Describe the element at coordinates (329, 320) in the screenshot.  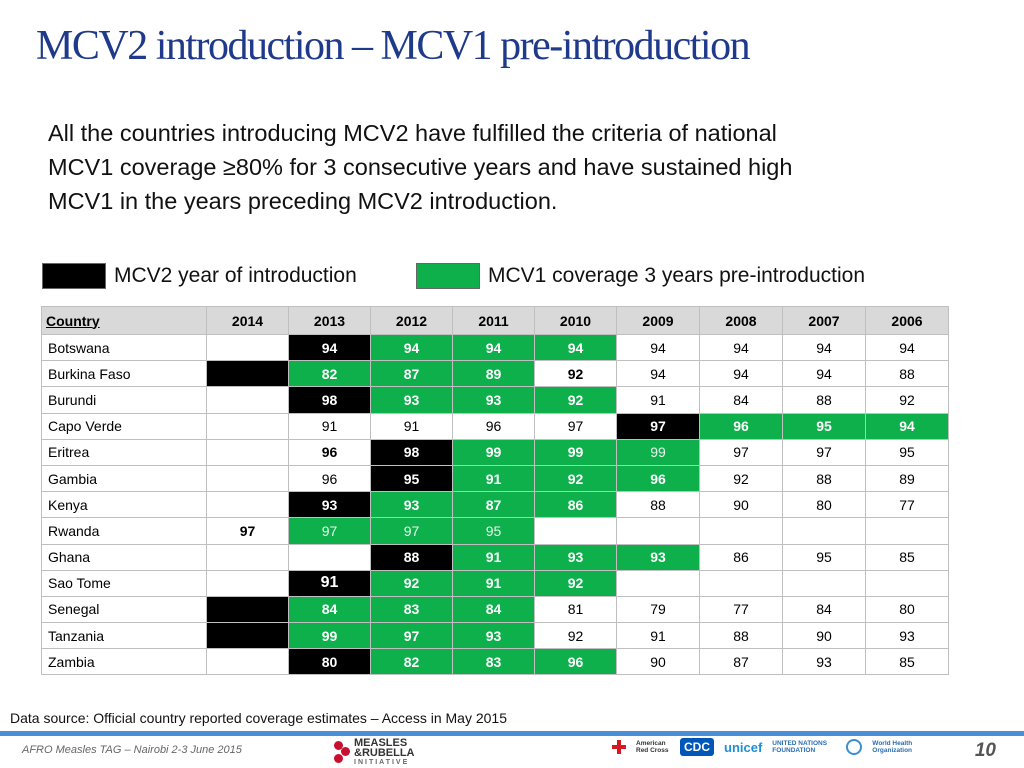
I see `header-year: 2013` at that location.